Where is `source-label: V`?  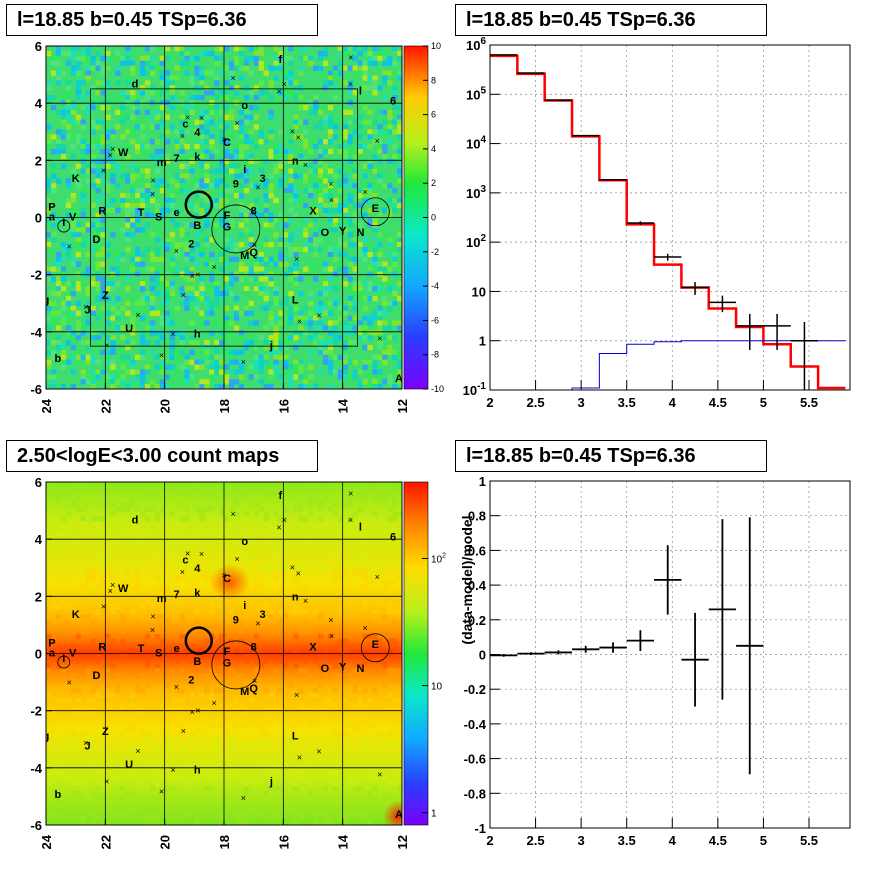 source-label: V is located at coordinates (73, 217).